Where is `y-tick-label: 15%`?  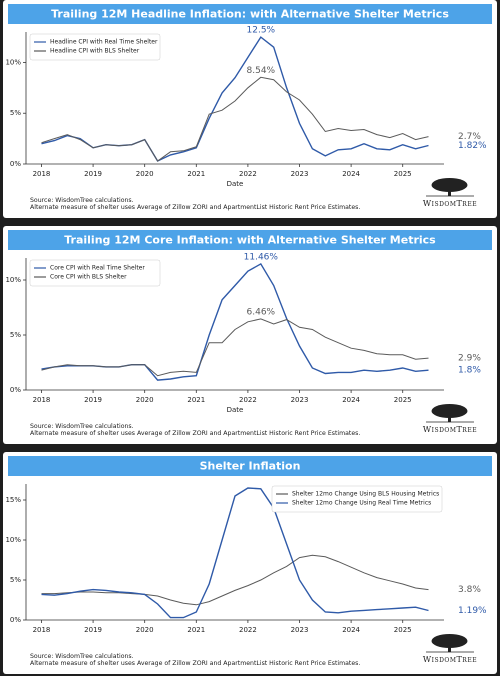
y-tick-label: 15% is located at coordinates (13, 500).